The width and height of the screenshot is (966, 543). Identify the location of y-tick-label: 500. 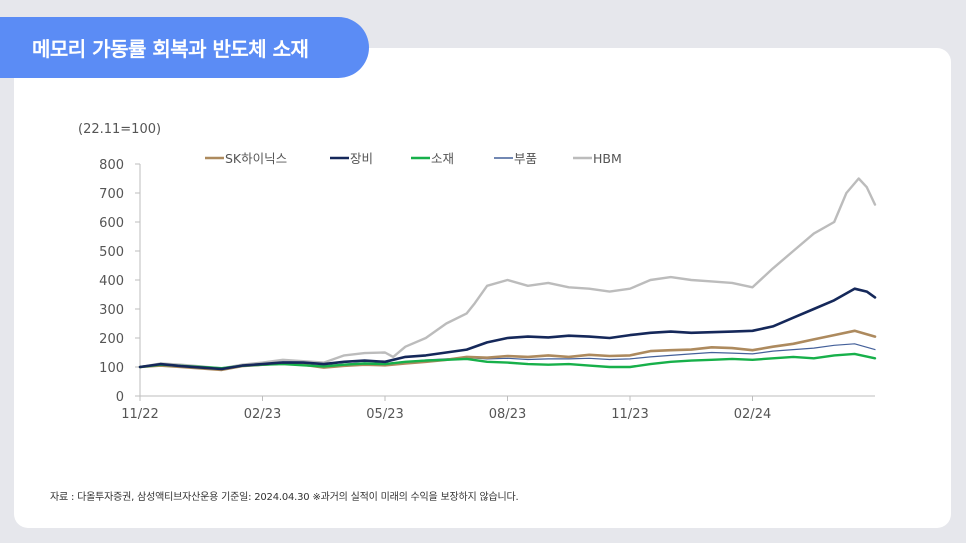
(111, 252).